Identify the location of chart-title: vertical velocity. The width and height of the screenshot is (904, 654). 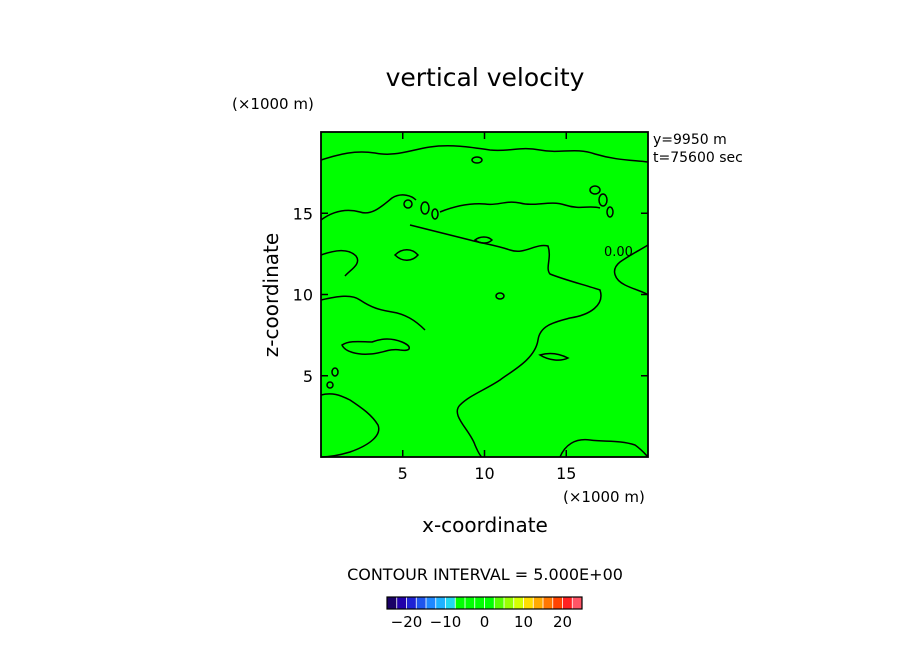
(485, 77).